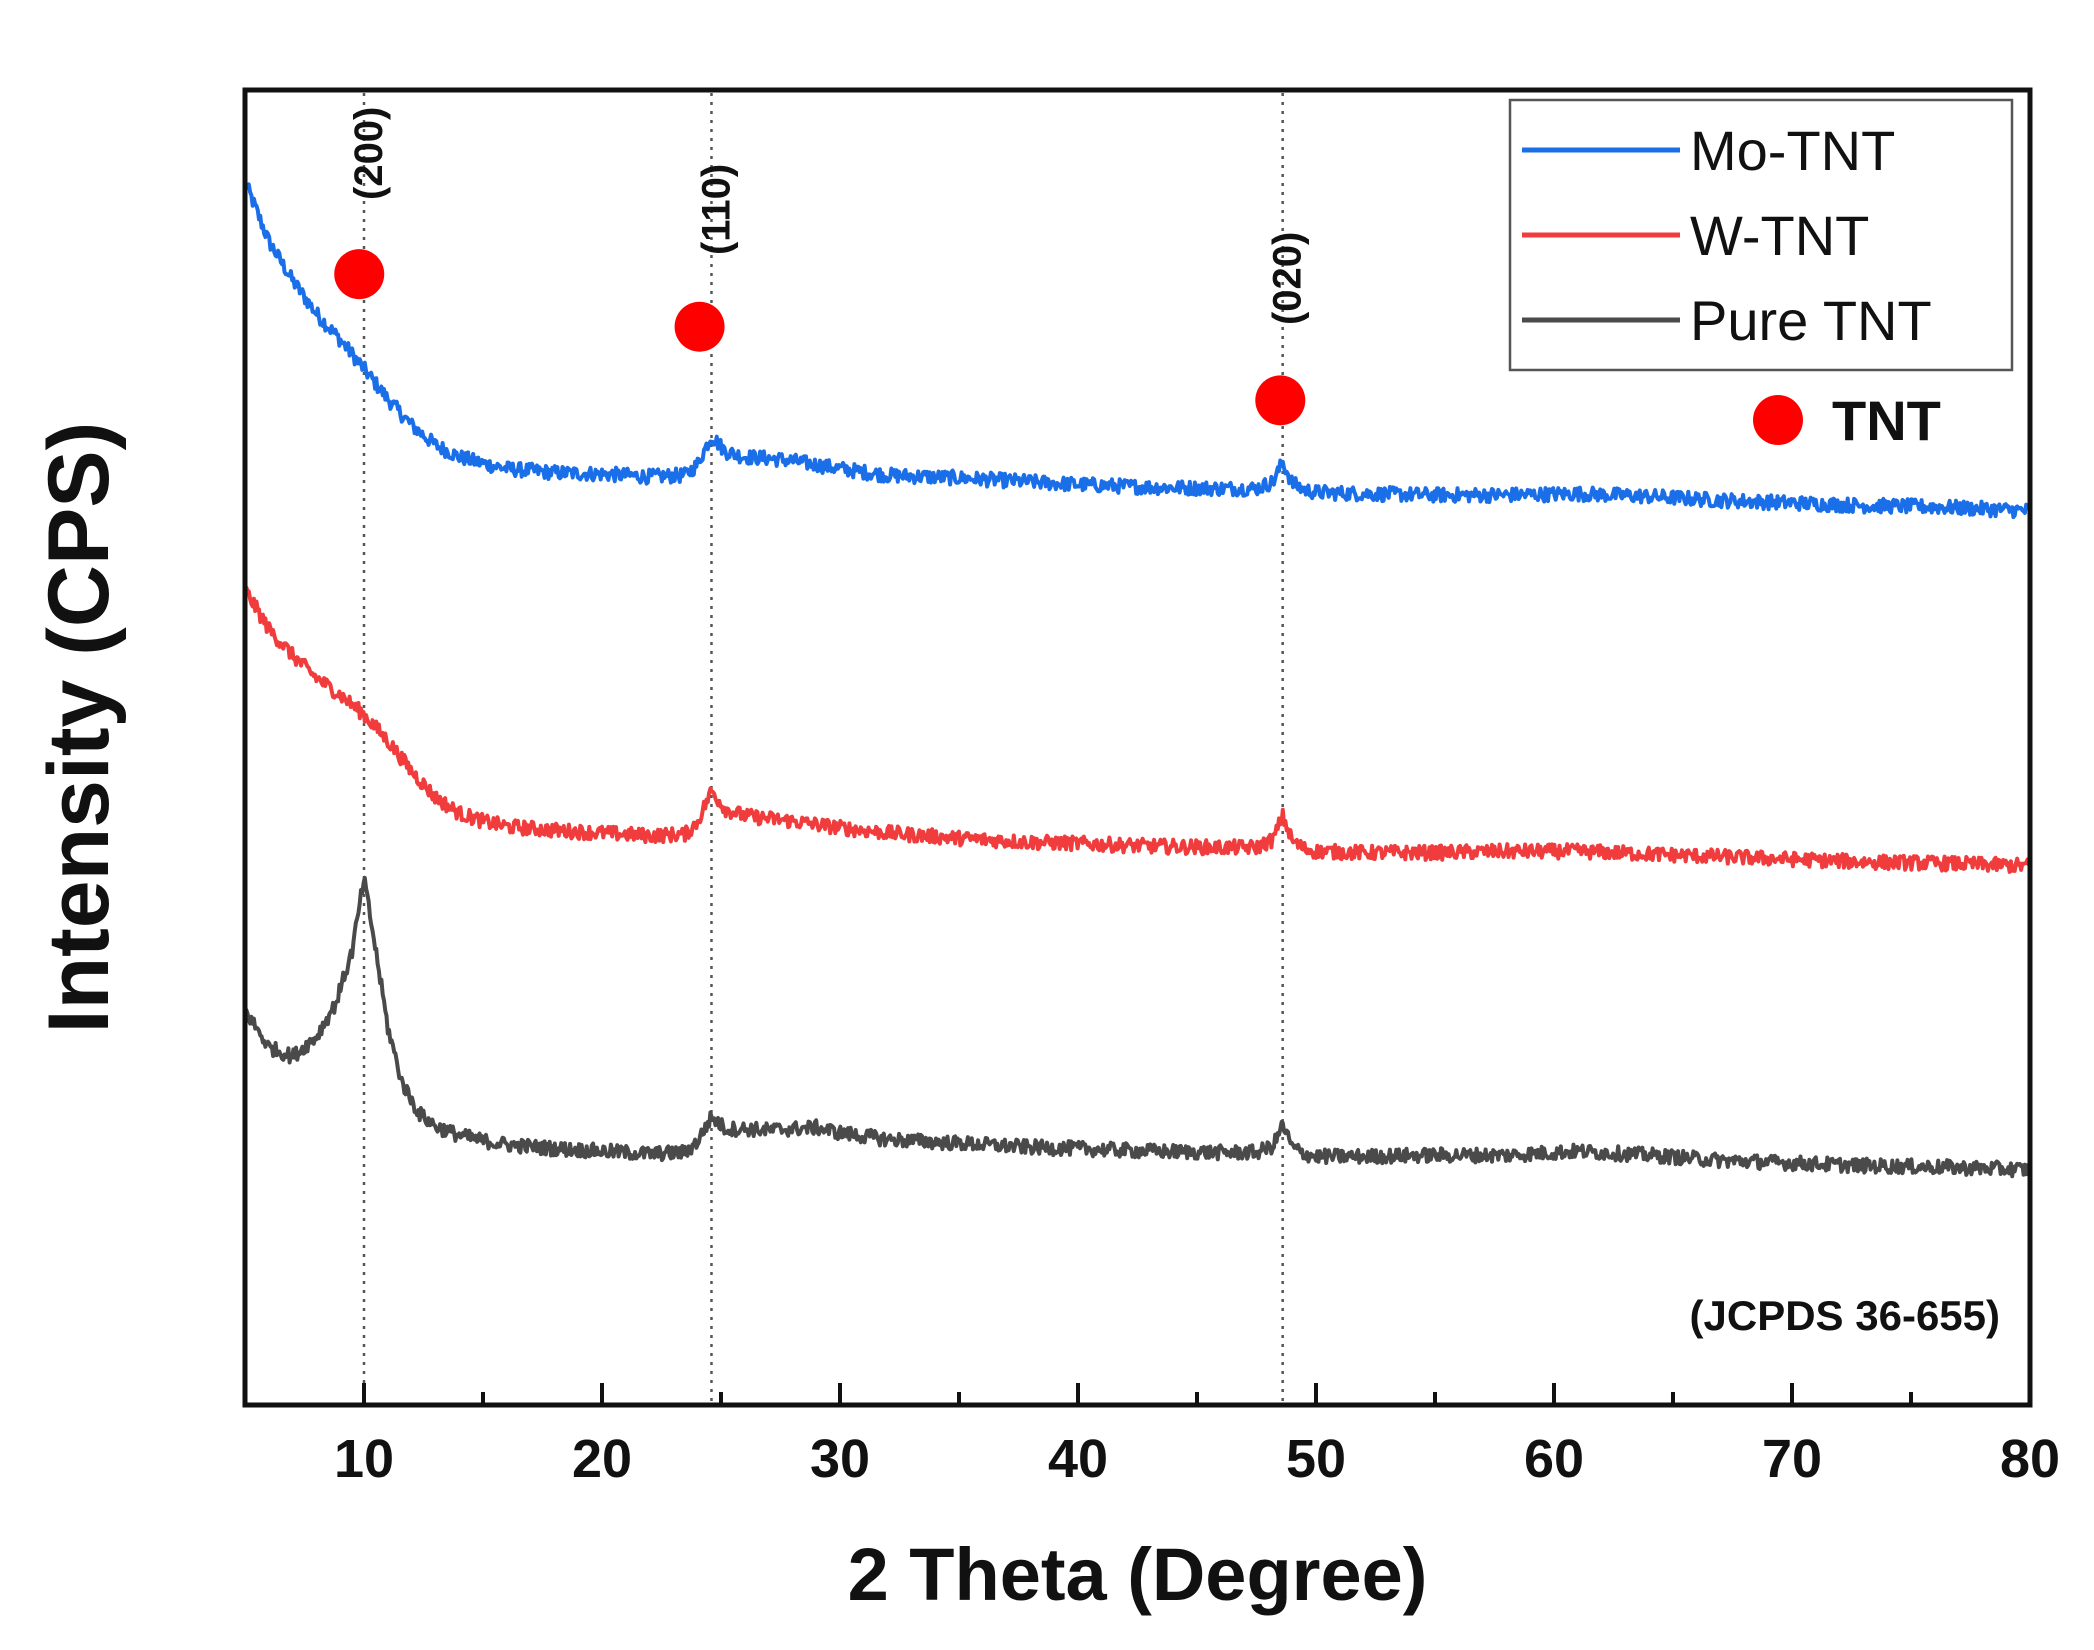  What do you see at coordinates (1886, 420) in the screenshot?
I see `marker-legend-label: TNT` at bounding box center [1886, 420].